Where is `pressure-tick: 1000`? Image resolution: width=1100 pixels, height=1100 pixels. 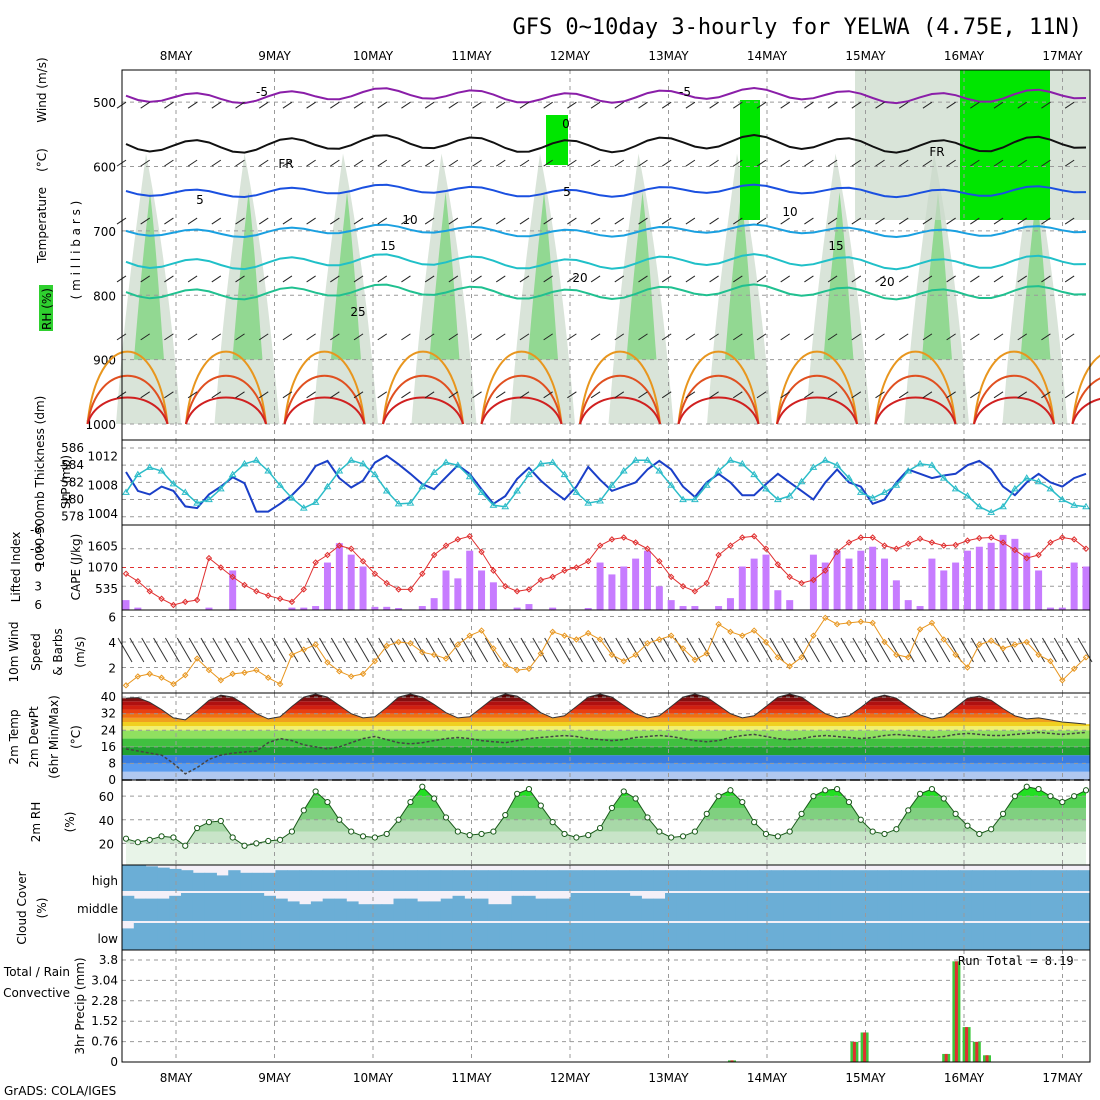 pressure-tick: 1000 is located at coordinates (100, 425).